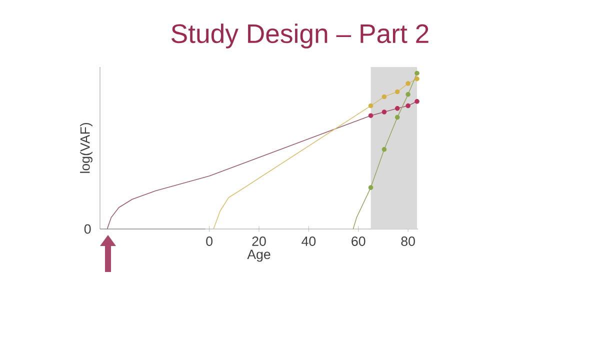 This screenshot has height=338, width=600. I want to click on x-tick-label: 60, so click(359, 241).